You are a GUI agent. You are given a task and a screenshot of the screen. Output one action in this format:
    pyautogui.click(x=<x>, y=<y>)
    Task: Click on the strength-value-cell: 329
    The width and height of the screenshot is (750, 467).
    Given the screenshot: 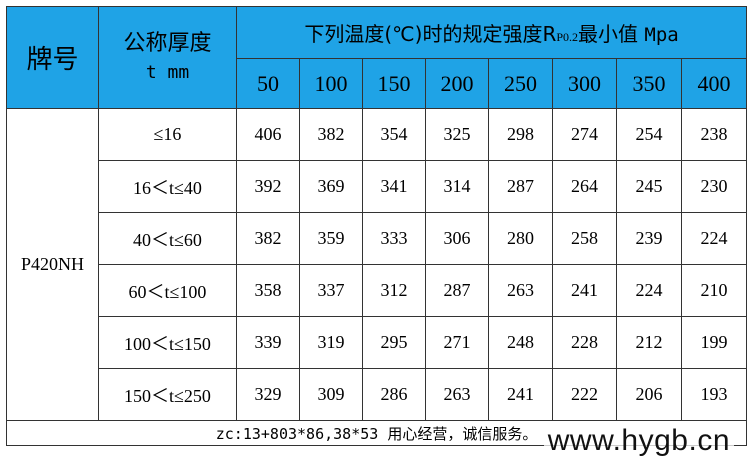 What is the action you would take?
    pyautogui.click(x=268, y=394)
    